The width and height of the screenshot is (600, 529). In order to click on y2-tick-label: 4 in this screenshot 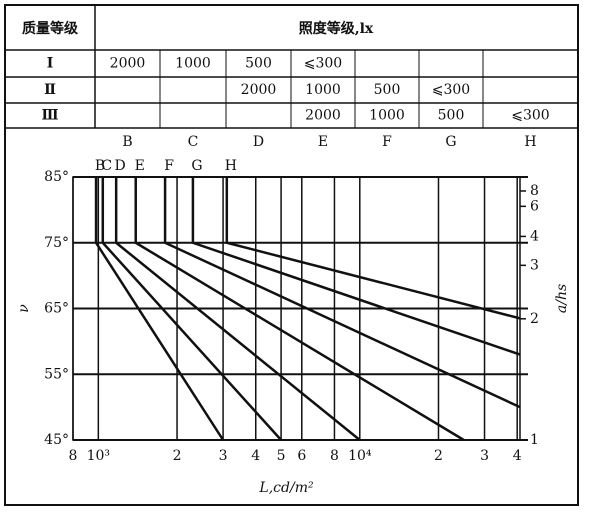, I will do `click(534, 236)`.